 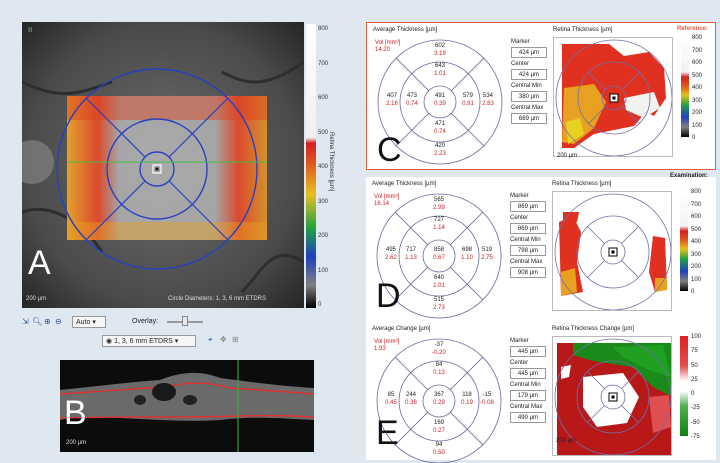 What do you see at coordinates (382, 204) in the screenshot?
I see `volume-value: 16.14` at bounding box center [382, 204].